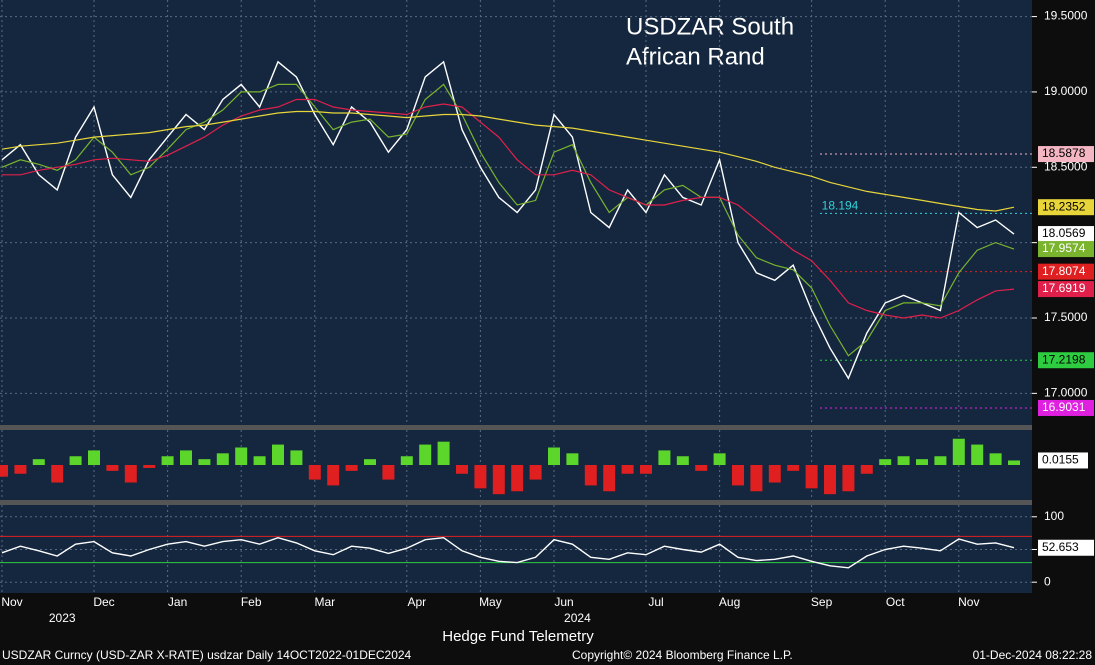 Image resolution: width=1095 pixels, height=665 pixels. What do you see at coordinates (655, 602) in the screenshot?
I see `x-tick-label: Jul` at bounding box center [655, 602].